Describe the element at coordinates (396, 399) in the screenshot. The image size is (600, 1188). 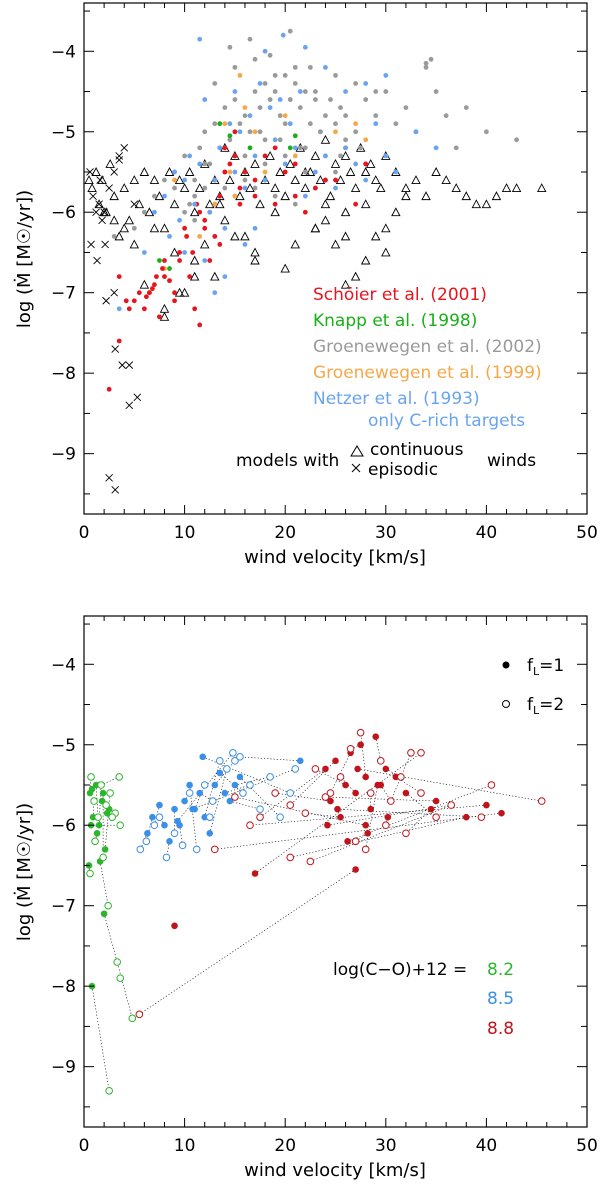
I see `legend-entry-netzer: Netzer et al. (1993)` at that location.